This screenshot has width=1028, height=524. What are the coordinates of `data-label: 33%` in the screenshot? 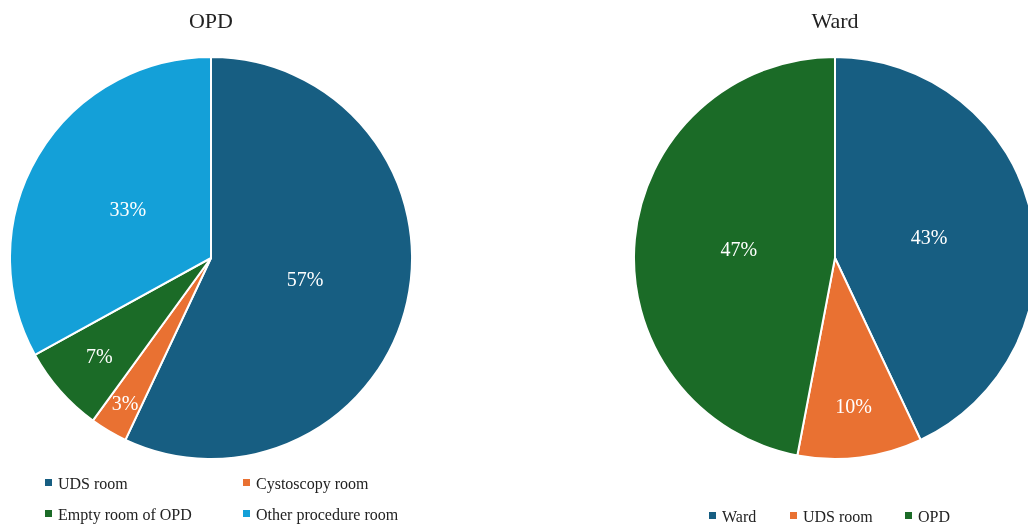 It's located at (128, 208).